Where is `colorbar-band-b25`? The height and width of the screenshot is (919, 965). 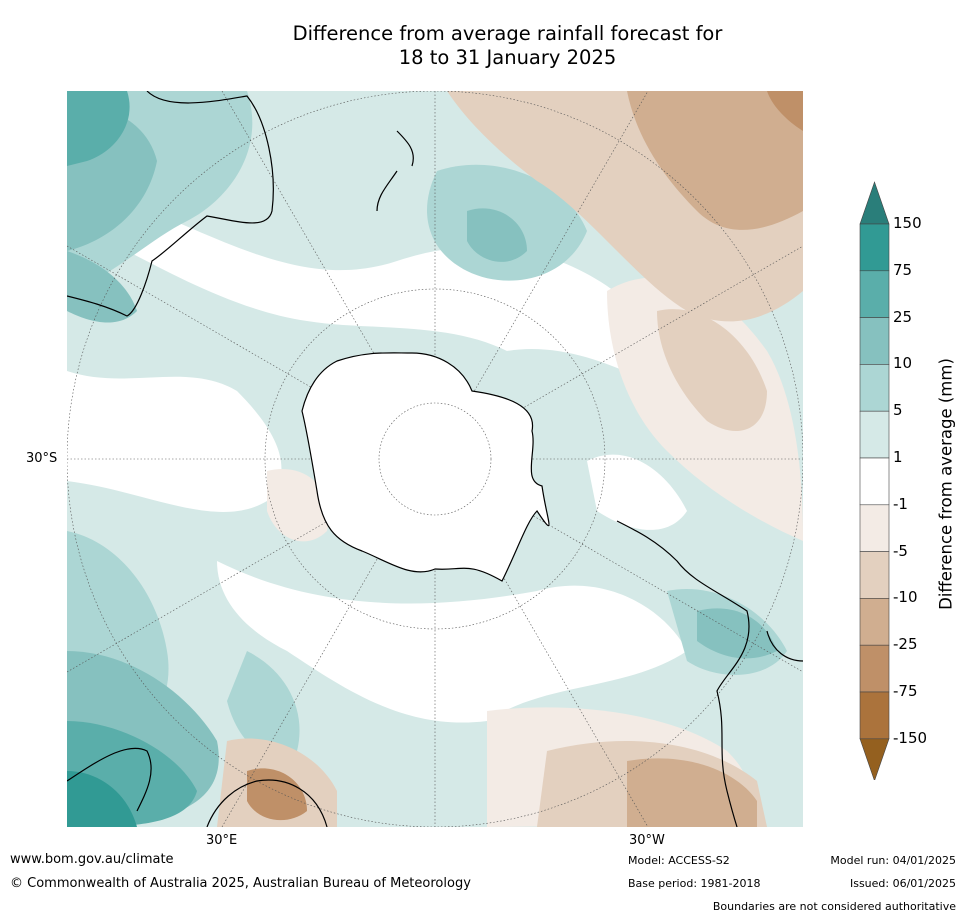 colorbar-band-b25 is located at coordinates (874, 341).